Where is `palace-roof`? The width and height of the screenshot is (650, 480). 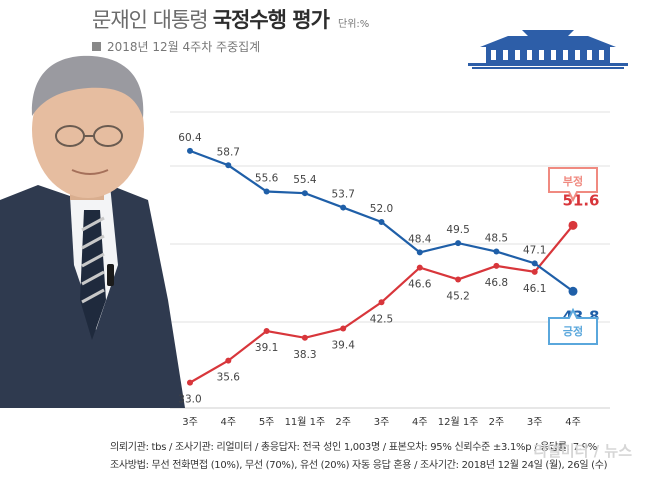
palace-roof is located at coordinates (548, 38).